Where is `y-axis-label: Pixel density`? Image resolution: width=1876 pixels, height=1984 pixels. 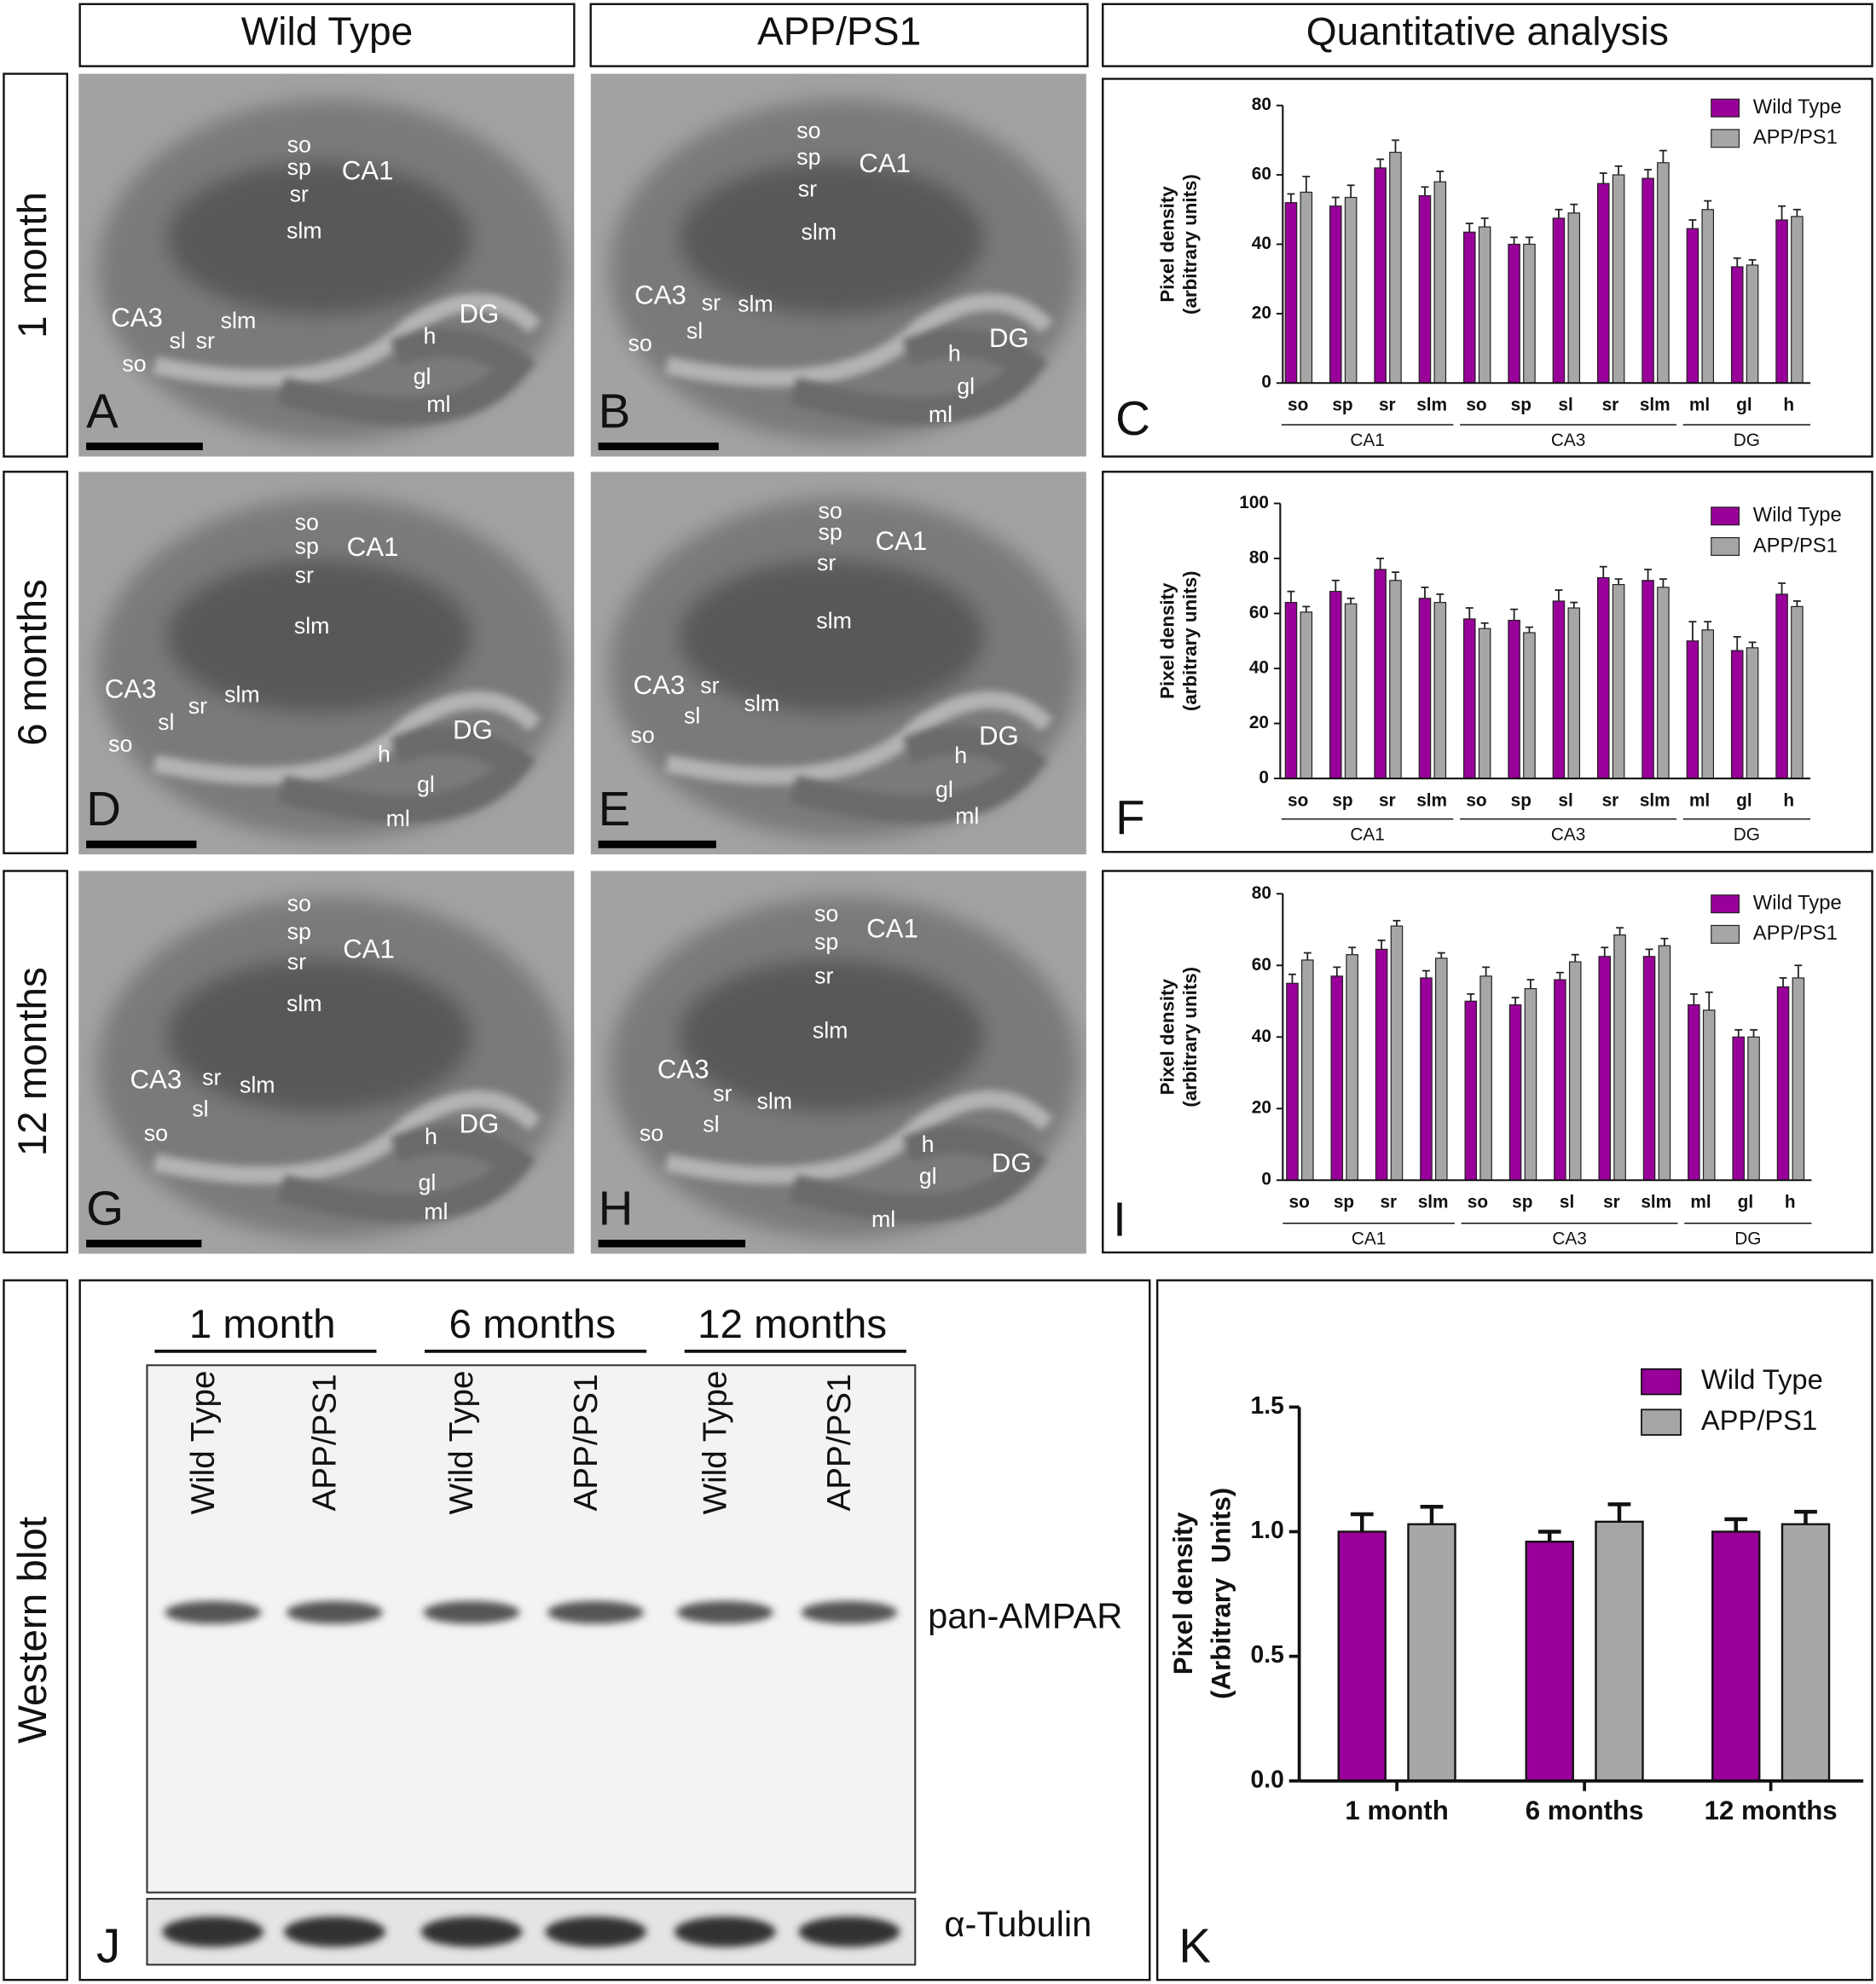 y-axis-label: Pixel density is located at coordinates (1167, 244).